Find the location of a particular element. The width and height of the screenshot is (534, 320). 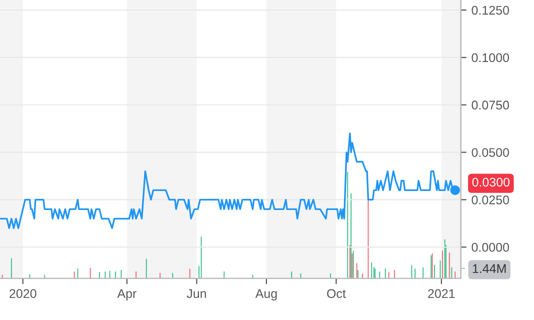

y-tick-label: 0.1000 is located at coordinates (490, 57).